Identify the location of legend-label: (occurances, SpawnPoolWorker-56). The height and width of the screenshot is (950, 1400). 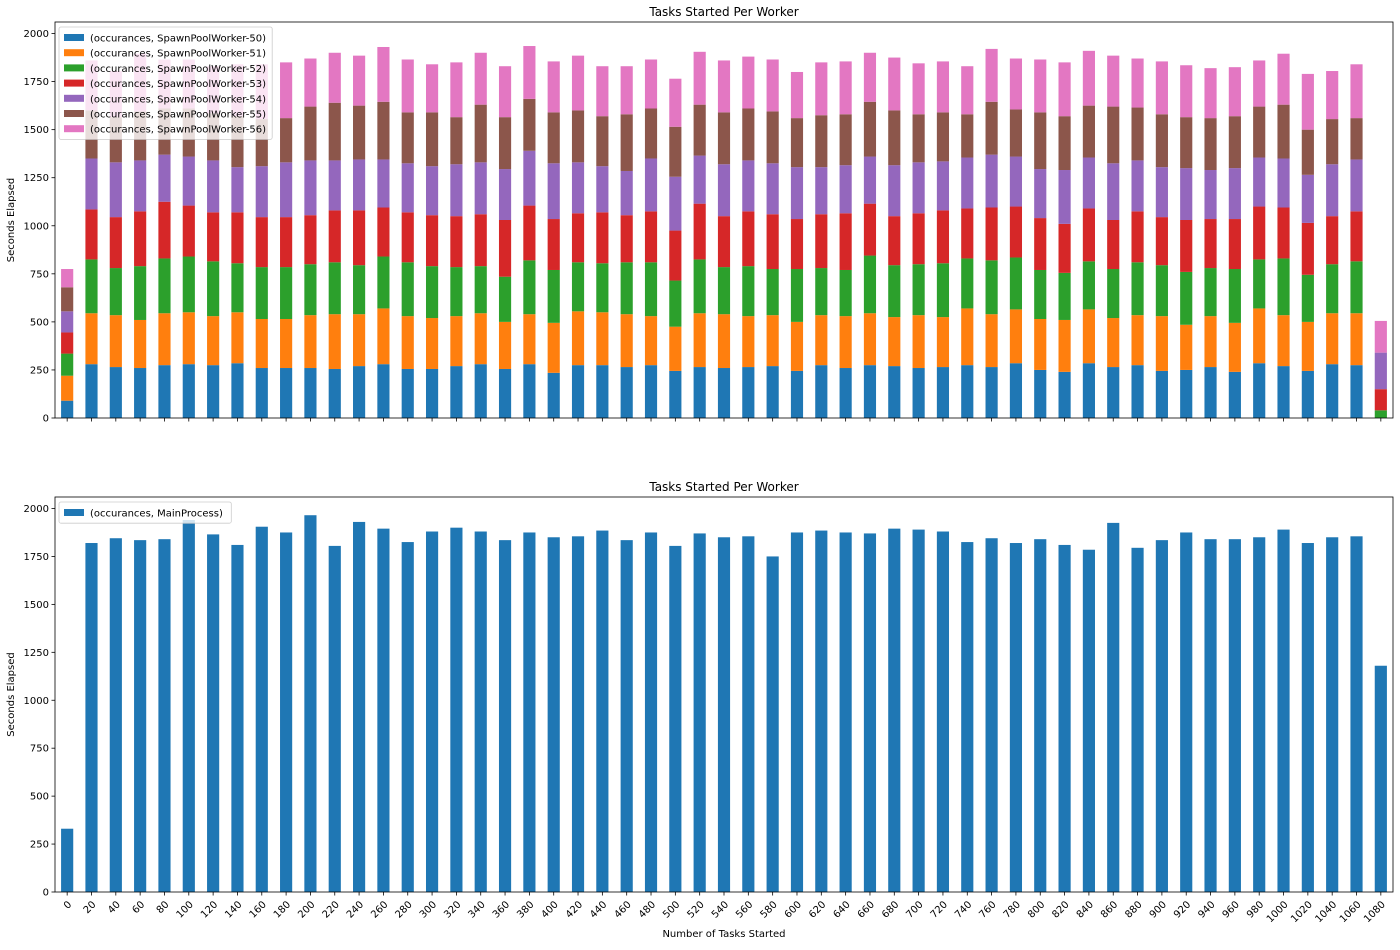
(178, 130).